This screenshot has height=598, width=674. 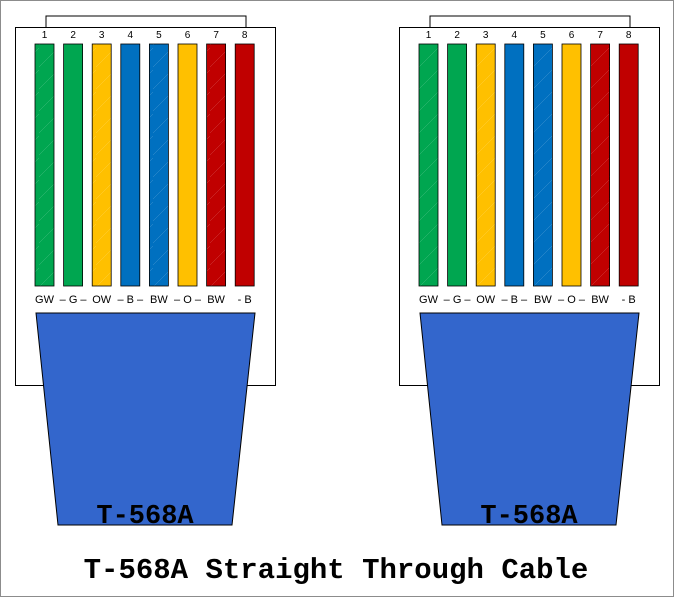 What do you see at coordinates (336, 570) in the screenshot?
I see `diagram-title: T-568A Straight Through Cable` at bounding box center [336, 570].